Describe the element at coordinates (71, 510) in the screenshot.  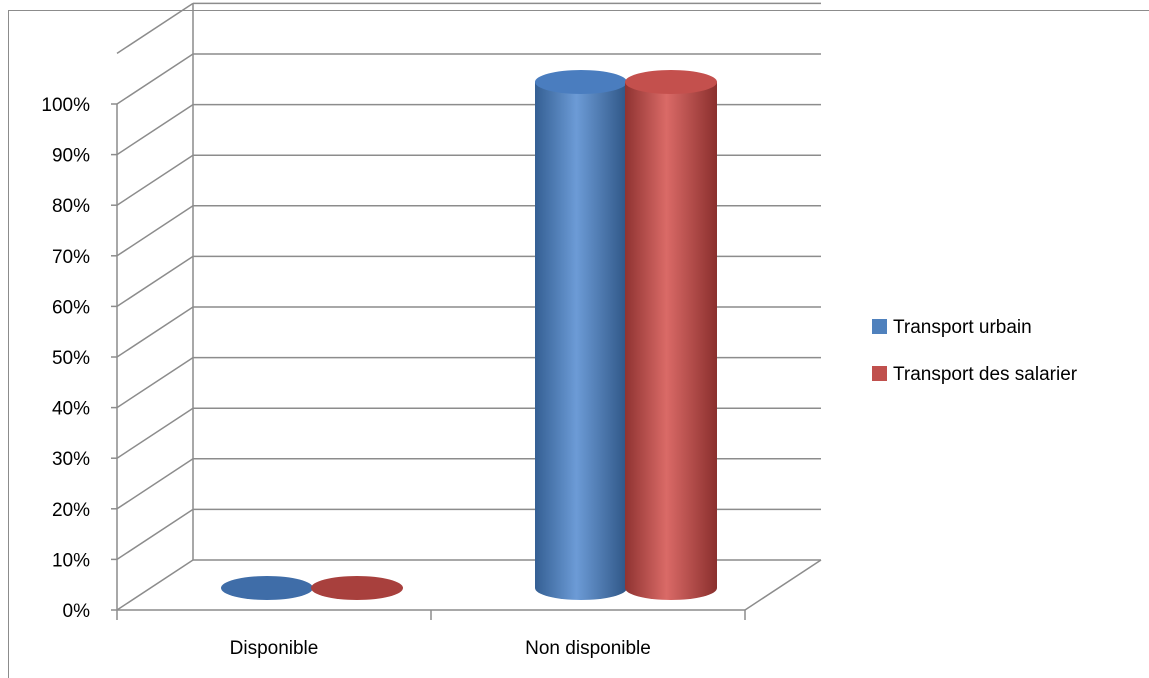
I see `y-tick-label: 20%` at that location.